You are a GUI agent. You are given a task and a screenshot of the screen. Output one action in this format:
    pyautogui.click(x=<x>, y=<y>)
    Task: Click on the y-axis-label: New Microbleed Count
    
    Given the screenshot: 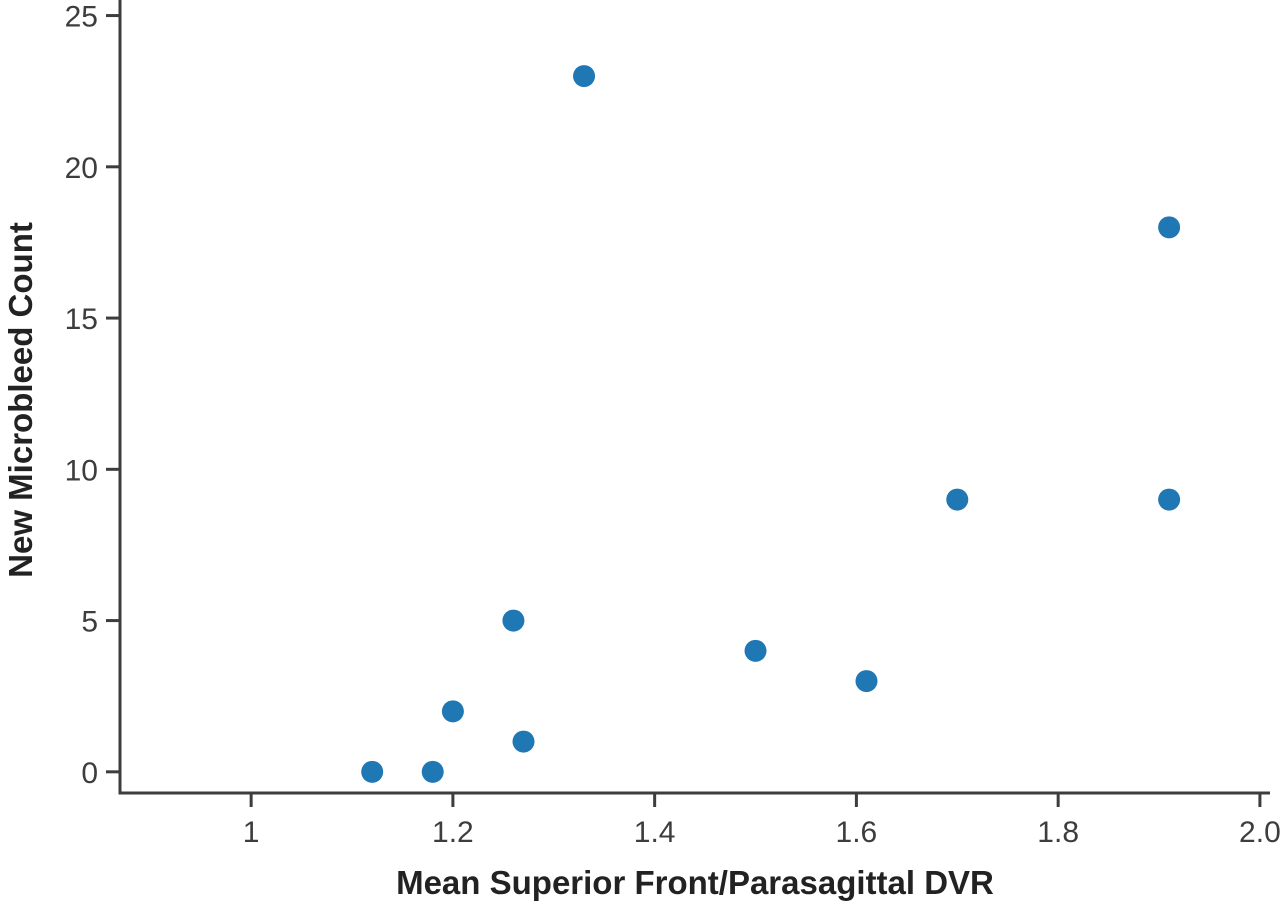 What is the action you would take?
    pyautogui.click(x=20, y=400)
    